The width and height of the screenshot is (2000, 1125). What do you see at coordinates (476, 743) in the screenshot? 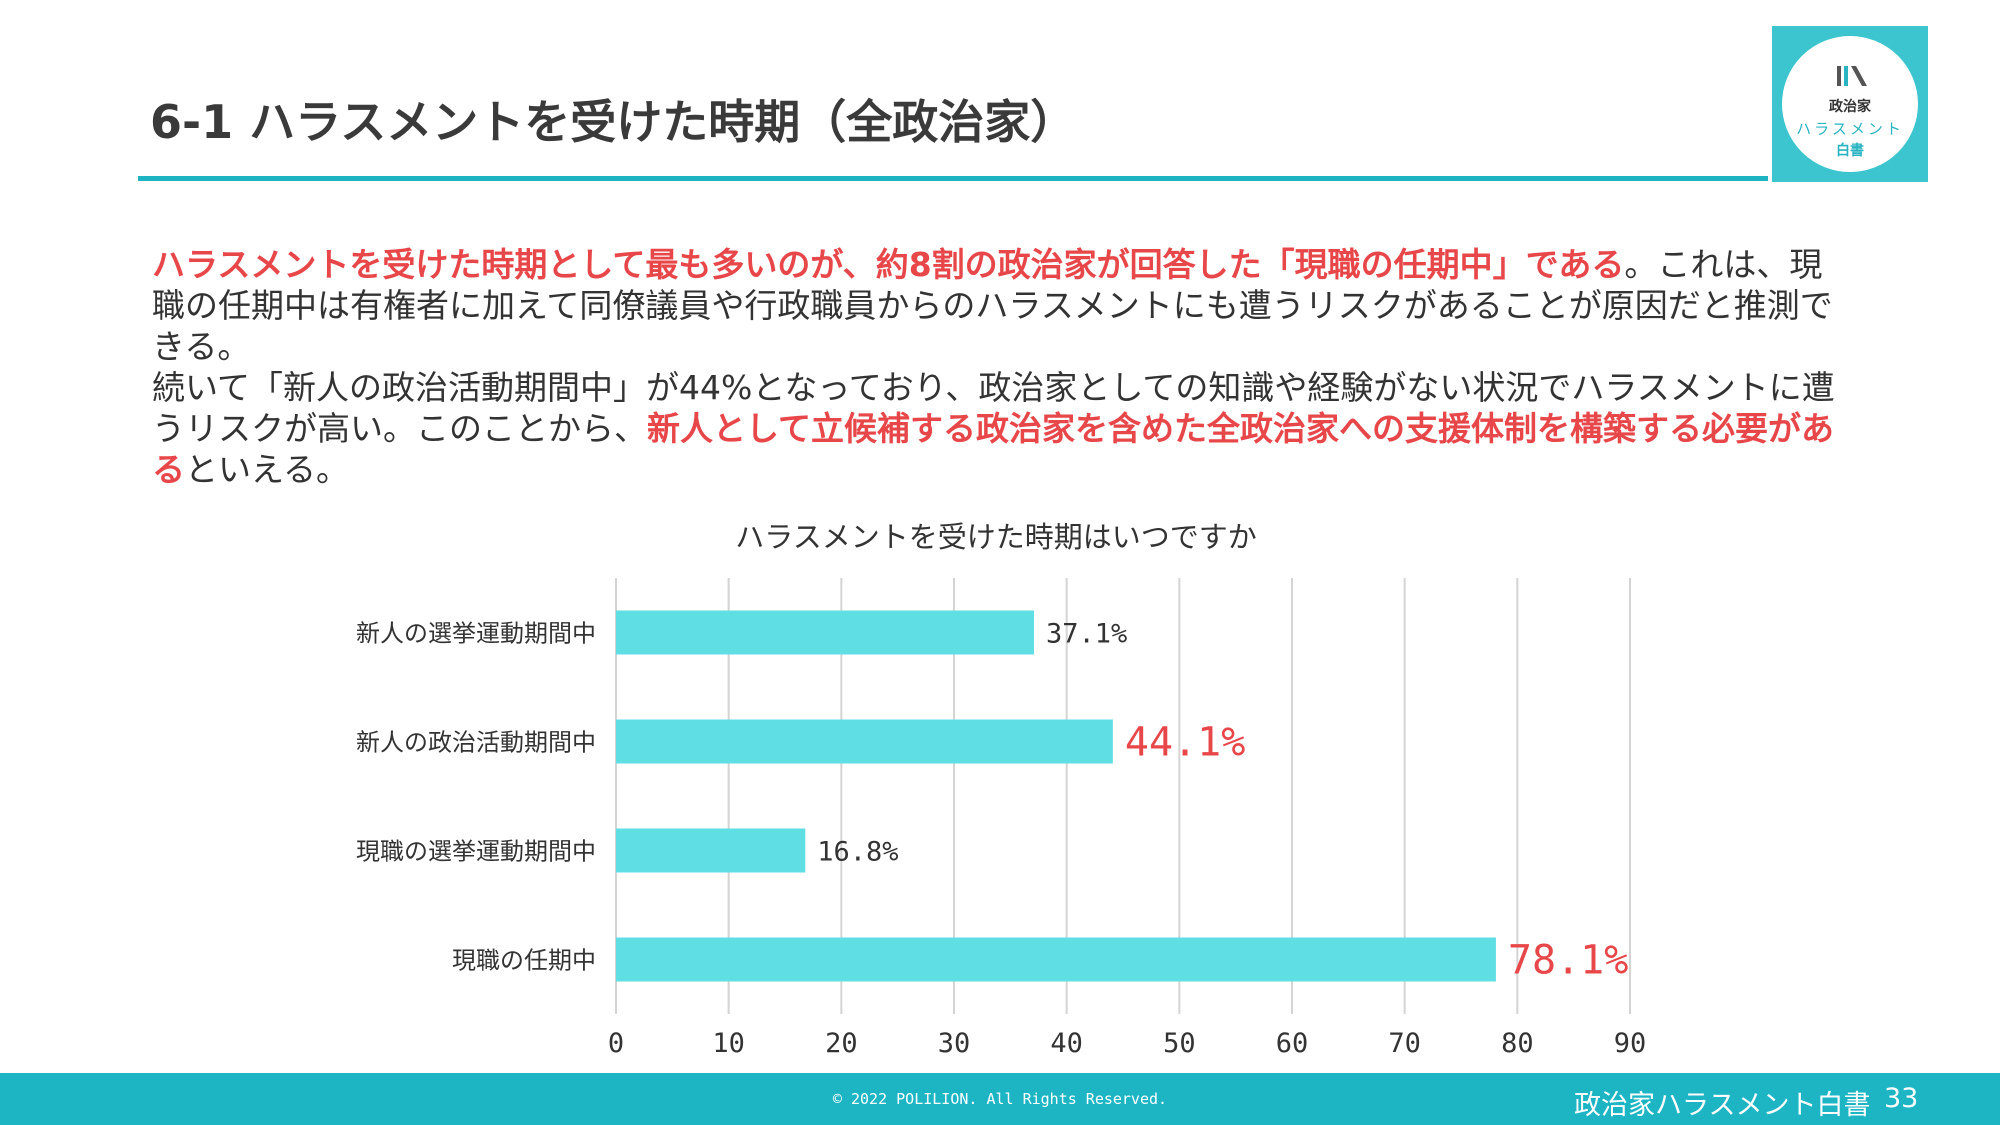
I see `category-label-1: 新人の政治活動期間中` at bounding box center [476, 743].